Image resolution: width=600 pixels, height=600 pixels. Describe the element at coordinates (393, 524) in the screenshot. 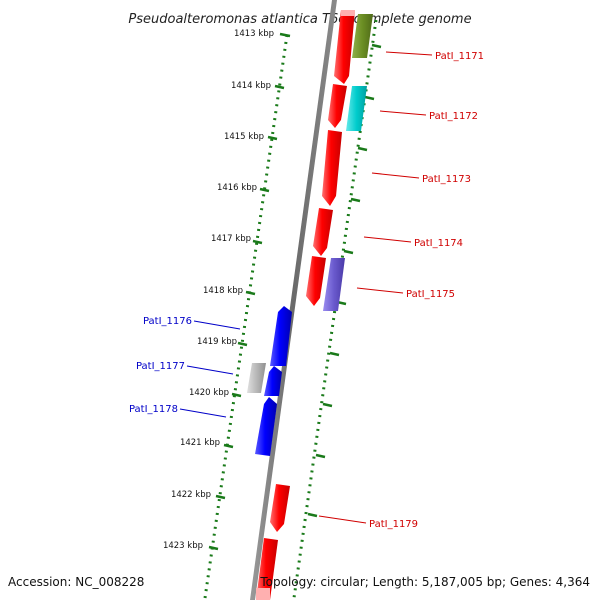

I see `gene-label: PatI_1179` at that location.